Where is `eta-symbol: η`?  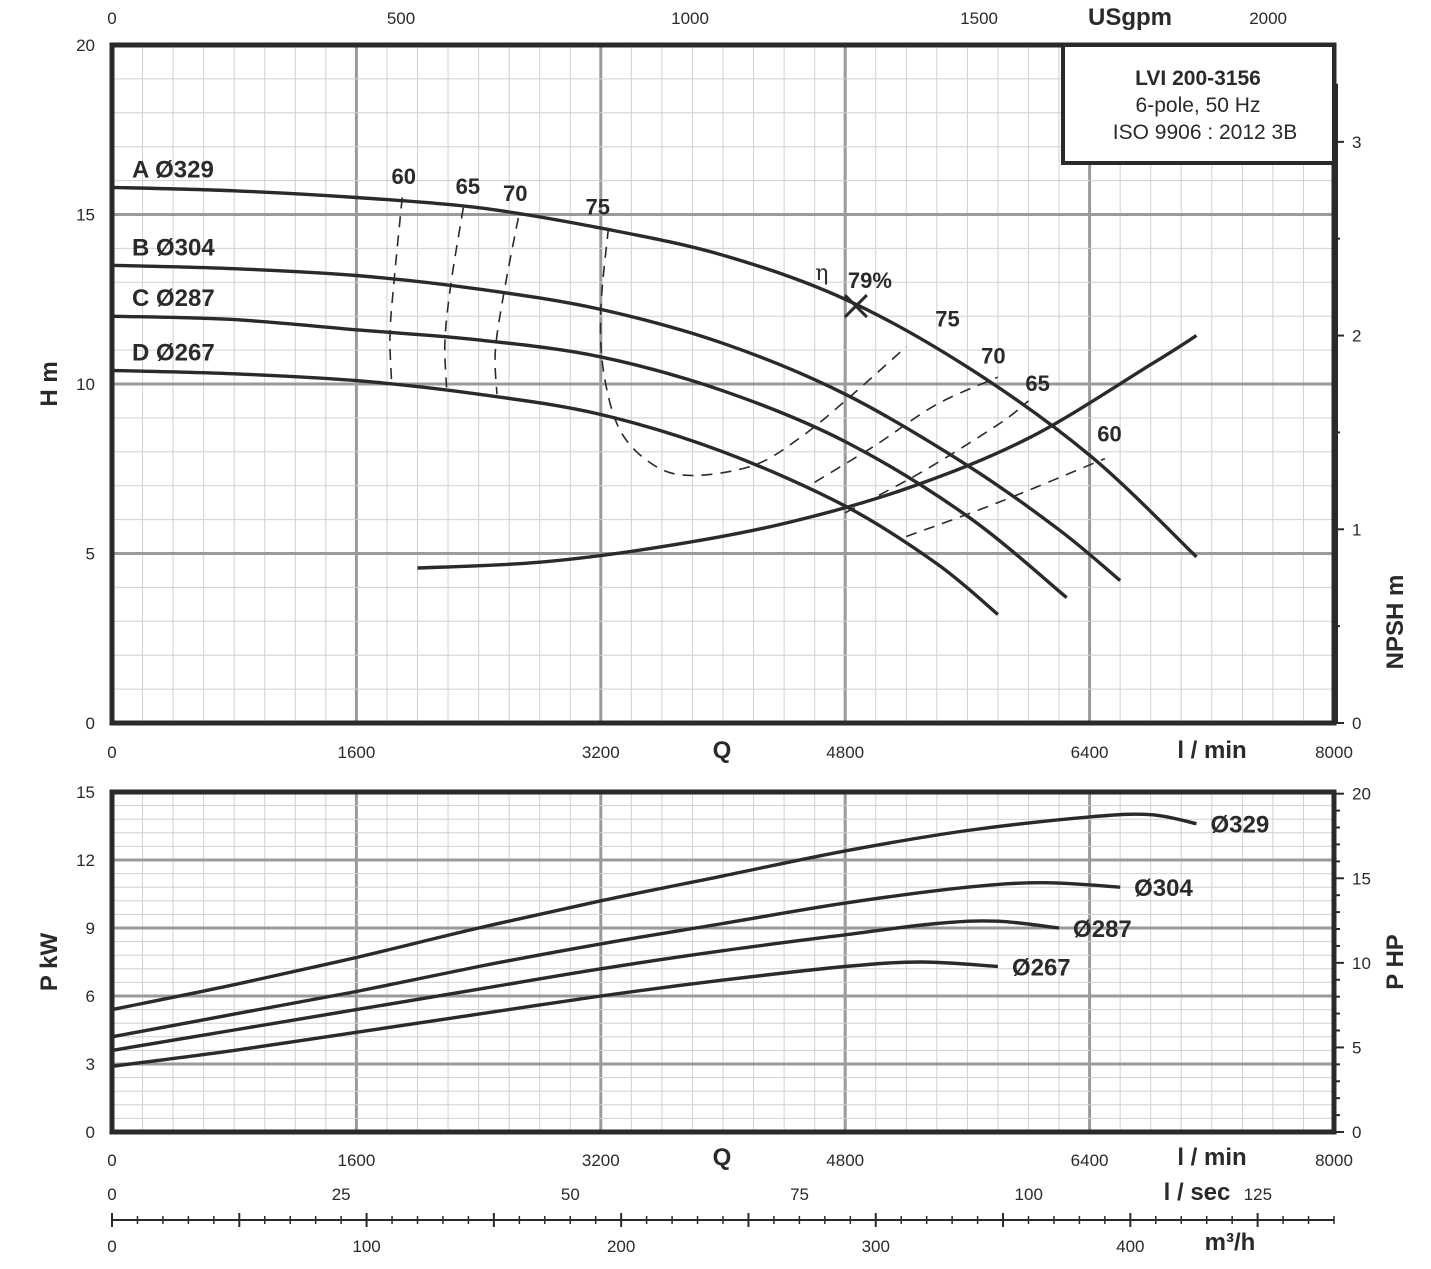
eta-symbol: η is located at coordinates (821, 273).